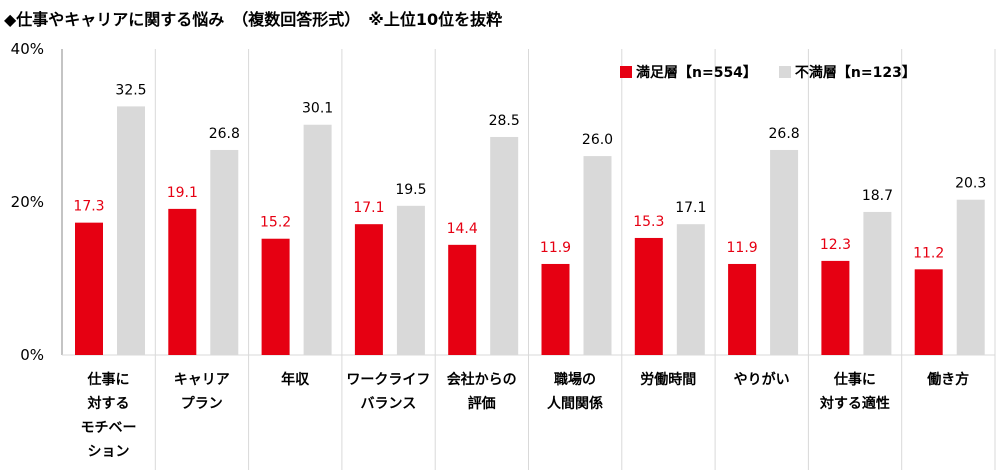  Describe the element at coordinates (388, 380) in the screenshot. I see `category-label-line: ワークライフ` at that location.